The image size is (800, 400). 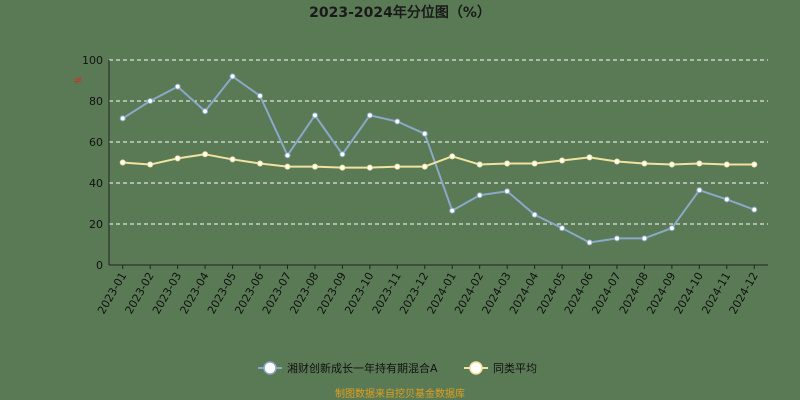 What do you see at coordinates (92, 60) in the screenshot?
I see `y-tick-label: 100` at bounding box center [92, 60].